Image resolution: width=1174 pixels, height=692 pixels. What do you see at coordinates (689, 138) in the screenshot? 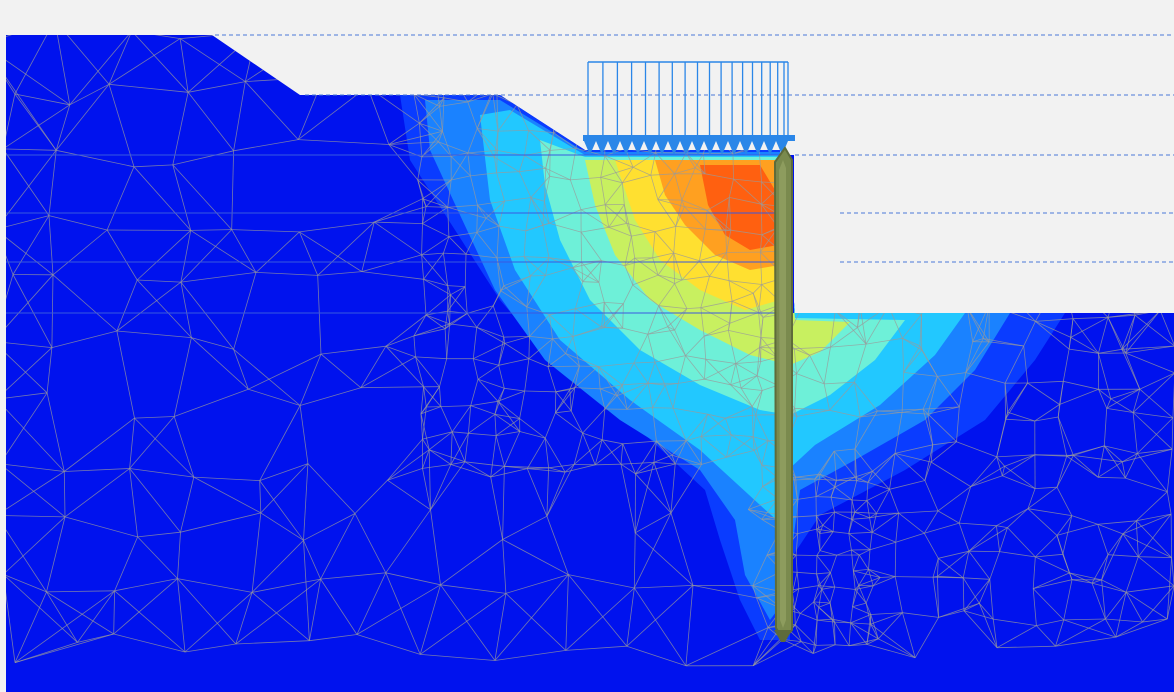
I see `load-base-bar` at bounding box center [689, 138].